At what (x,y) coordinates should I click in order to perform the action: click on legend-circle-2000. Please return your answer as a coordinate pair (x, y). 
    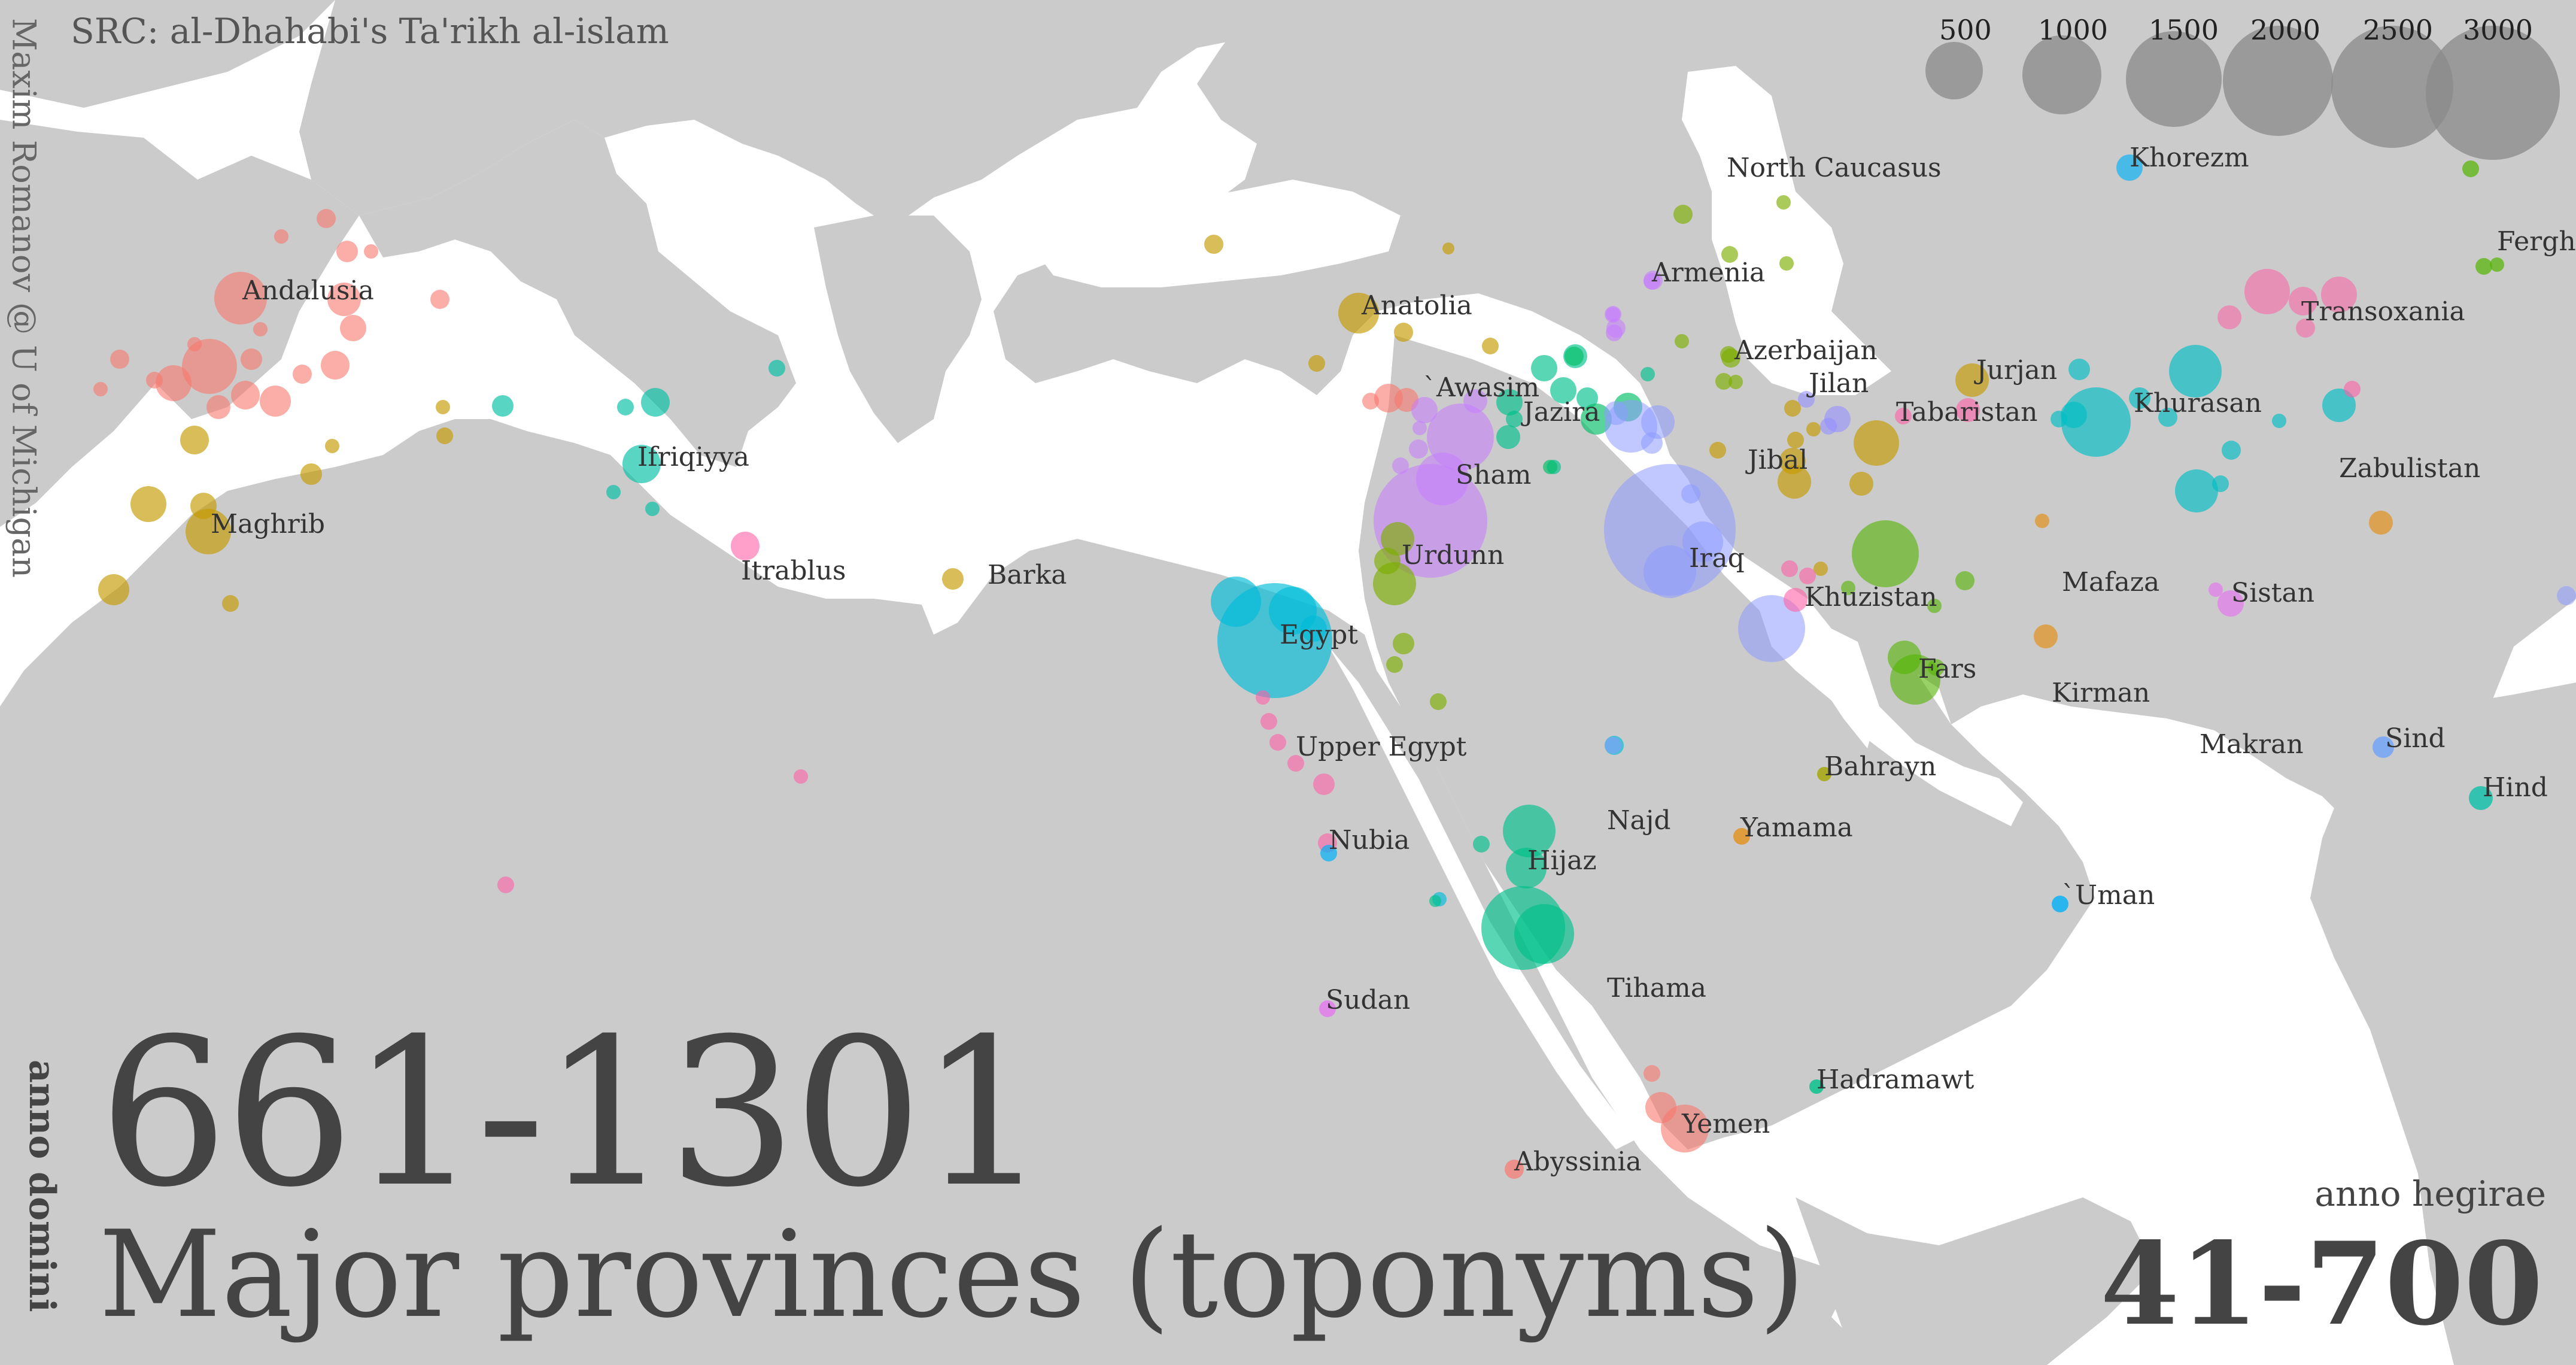
    Looking at the image, I should click on (2278, 81).